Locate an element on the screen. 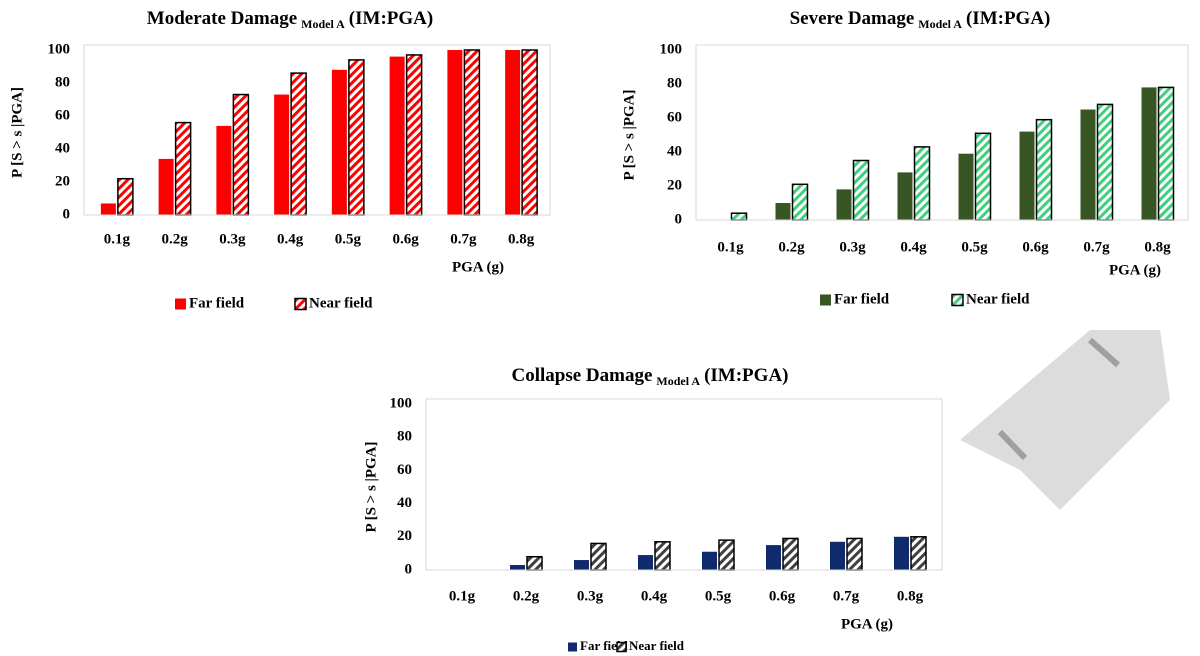  chart-title: Severe Damage Model A (IM:PGA) is located at coordinates (920, 19).